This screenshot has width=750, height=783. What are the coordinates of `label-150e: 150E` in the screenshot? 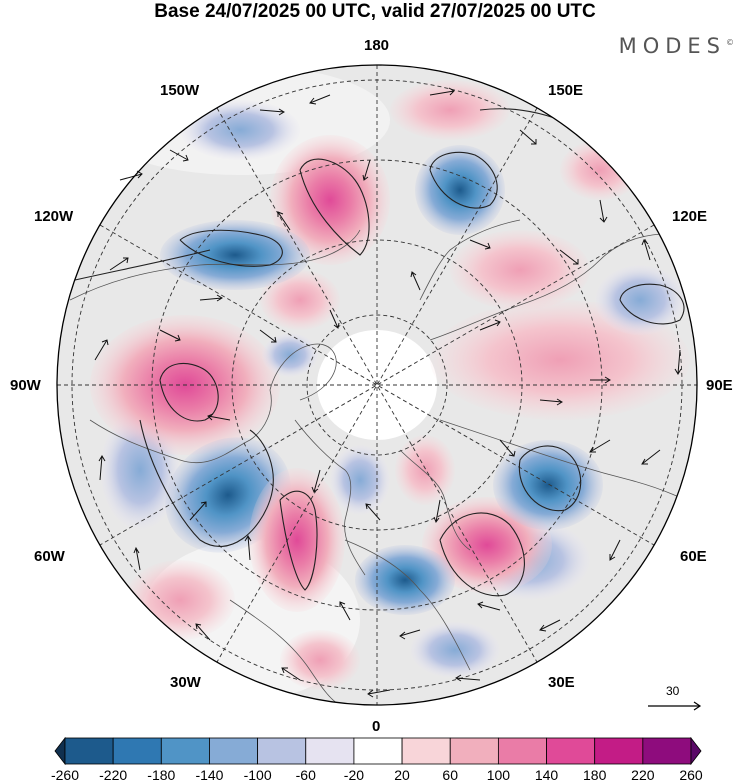 It's located at (566, 90).